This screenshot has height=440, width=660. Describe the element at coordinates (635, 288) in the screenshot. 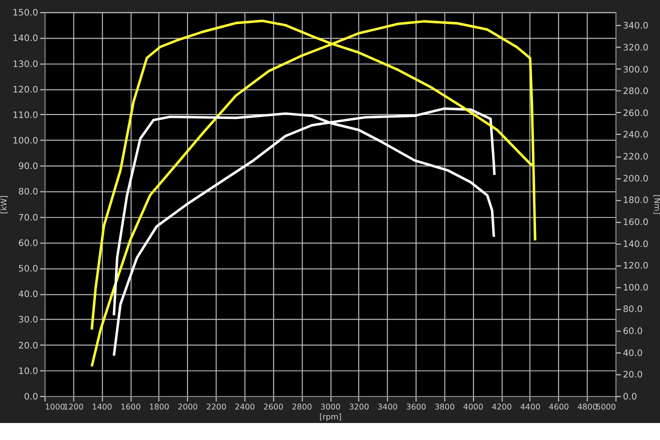

I see `y2-tick-label: 100.0` at that location.